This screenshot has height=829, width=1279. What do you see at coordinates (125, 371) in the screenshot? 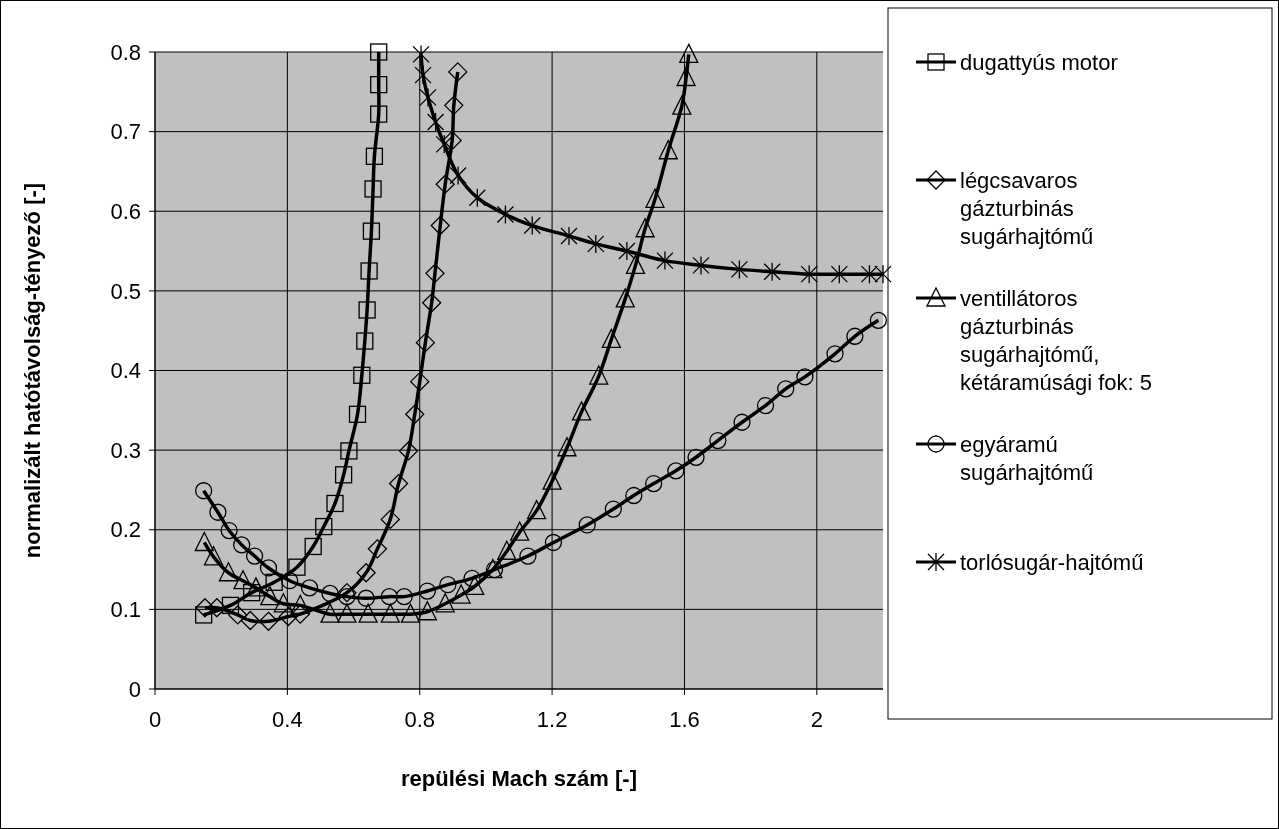
I see `y-tick-label: 0.4` at bounding box center [125, 371].